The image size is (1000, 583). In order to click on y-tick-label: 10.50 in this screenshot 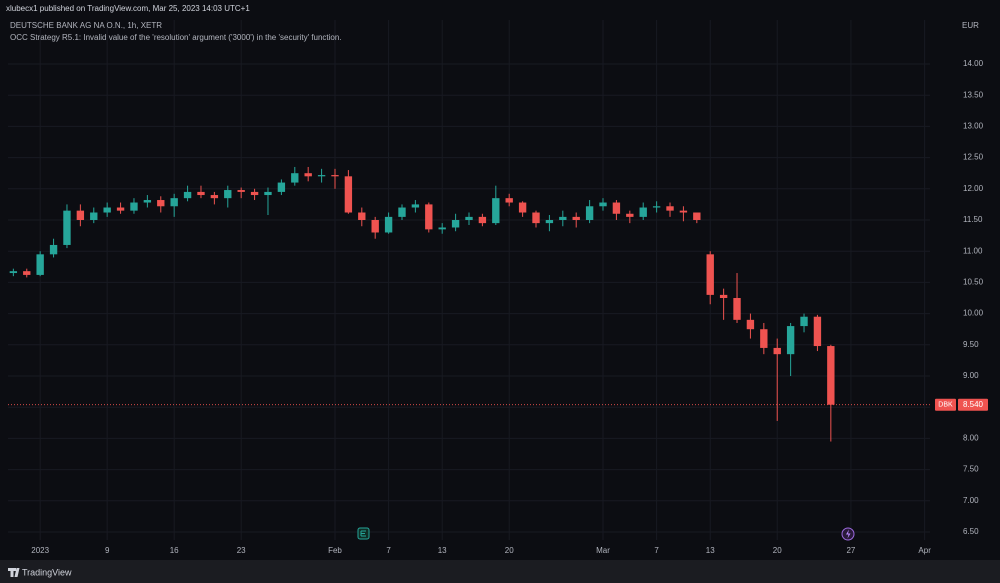, I will do `click(973, 282)`.